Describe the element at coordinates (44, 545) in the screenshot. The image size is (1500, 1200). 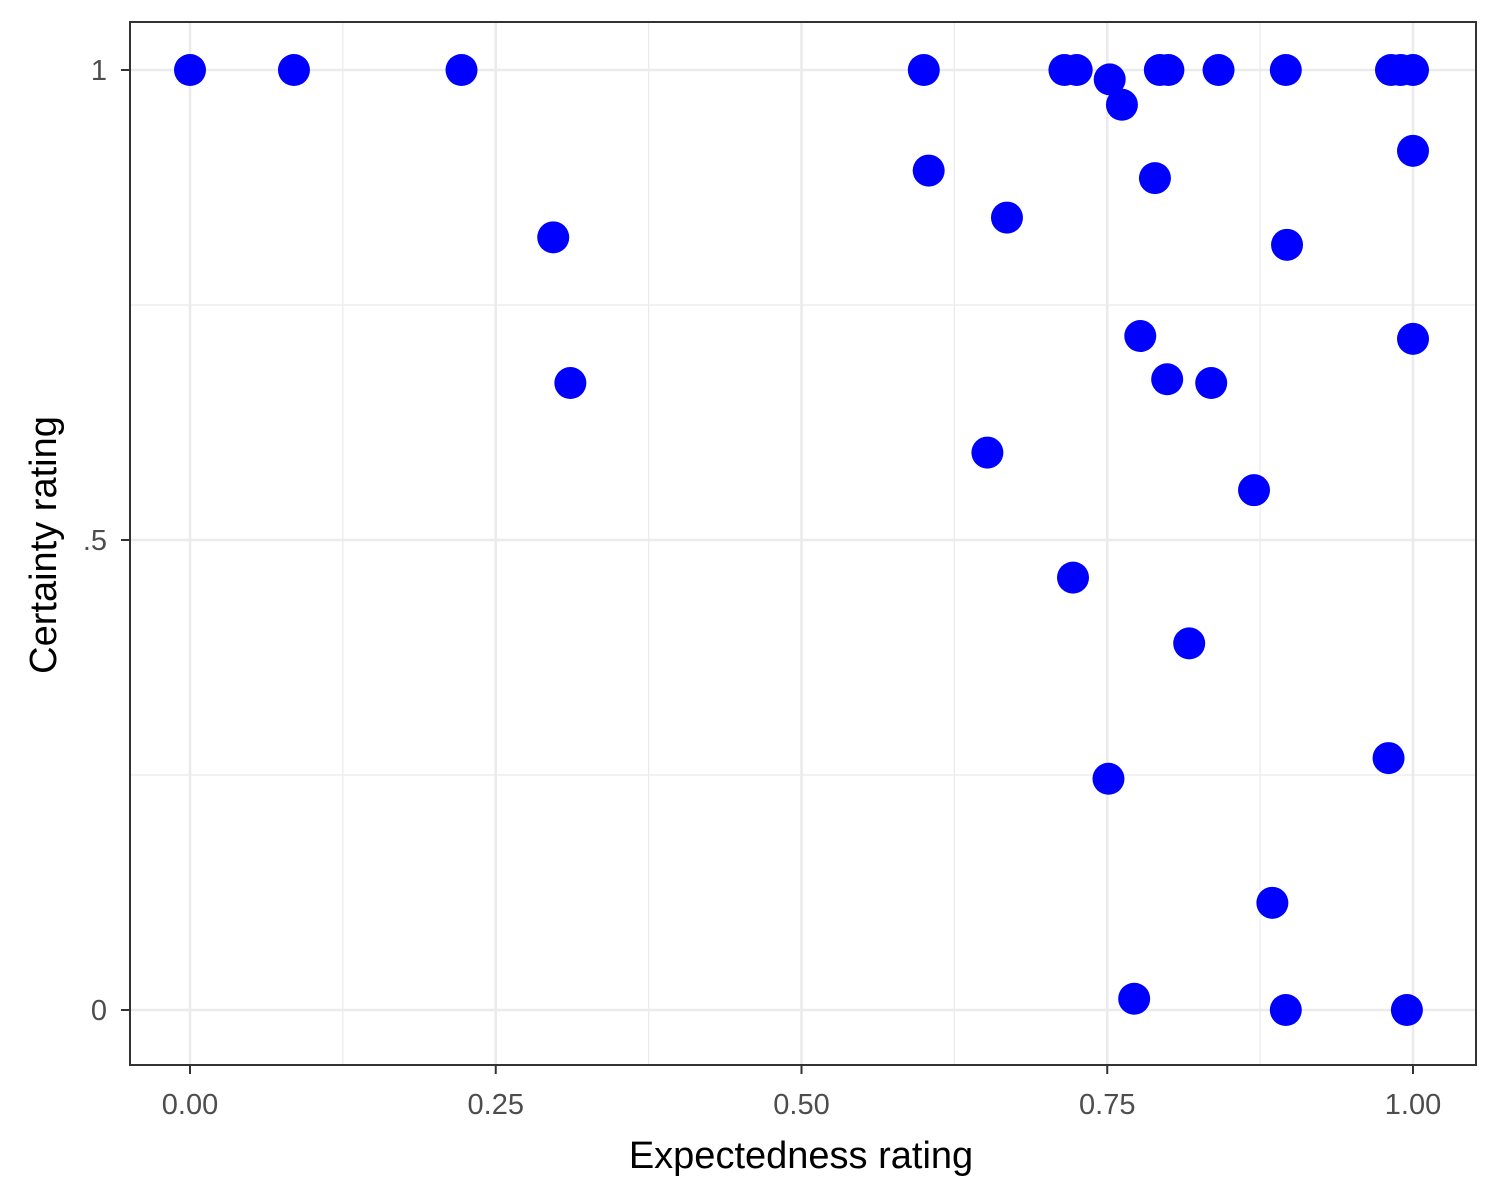
I see `y-axis-title: Certainty rating` at that location.